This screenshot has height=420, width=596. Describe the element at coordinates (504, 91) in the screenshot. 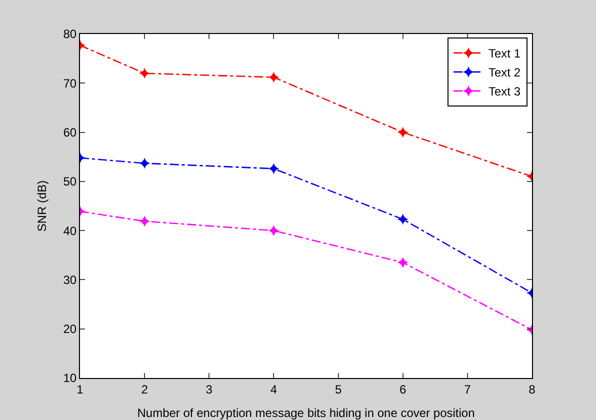

I see `legend-label: Text 3` at that location.